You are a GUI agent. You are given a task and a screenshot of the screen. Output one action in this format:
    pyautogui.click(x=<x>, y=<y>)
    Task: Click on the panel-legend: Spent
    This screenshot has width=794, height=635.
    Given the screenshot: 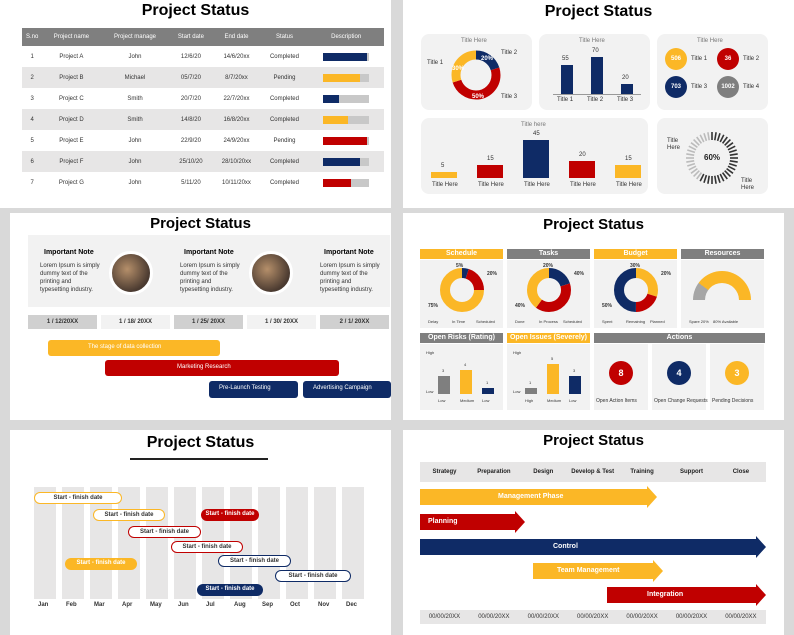 What is the action you would take?
    pyautogui.click(x=607, y=321)
    